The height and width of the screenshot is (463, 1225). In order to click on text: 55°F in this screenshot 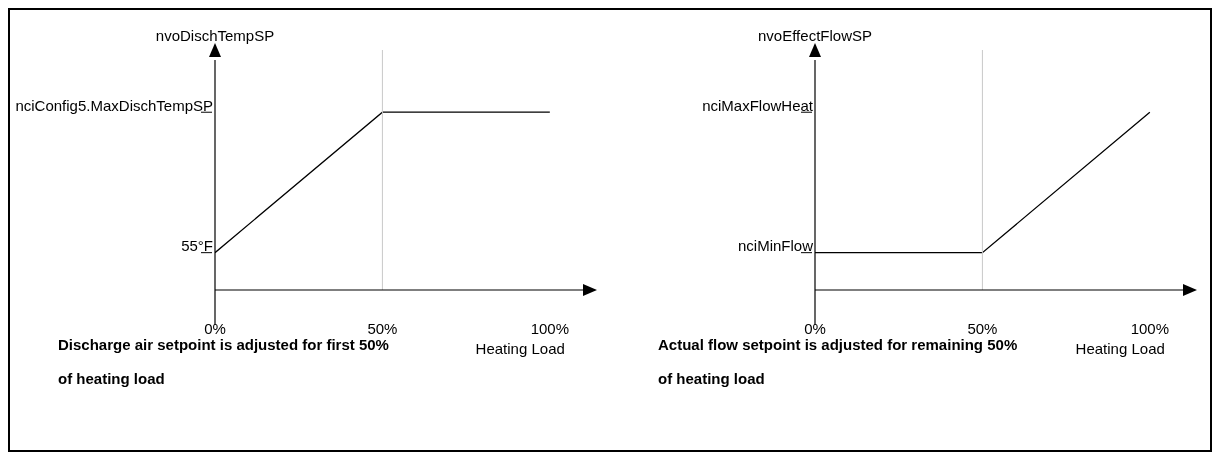, I will do `click(197, 246)`.